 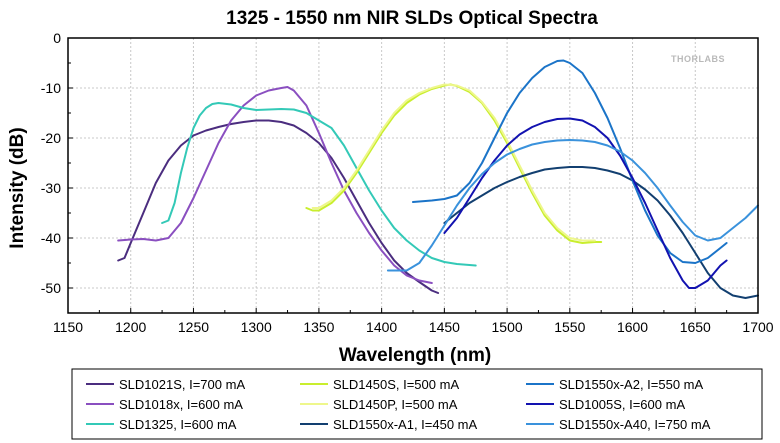 I want to click on y-tick-label: -30, so click(x=51, y=188).